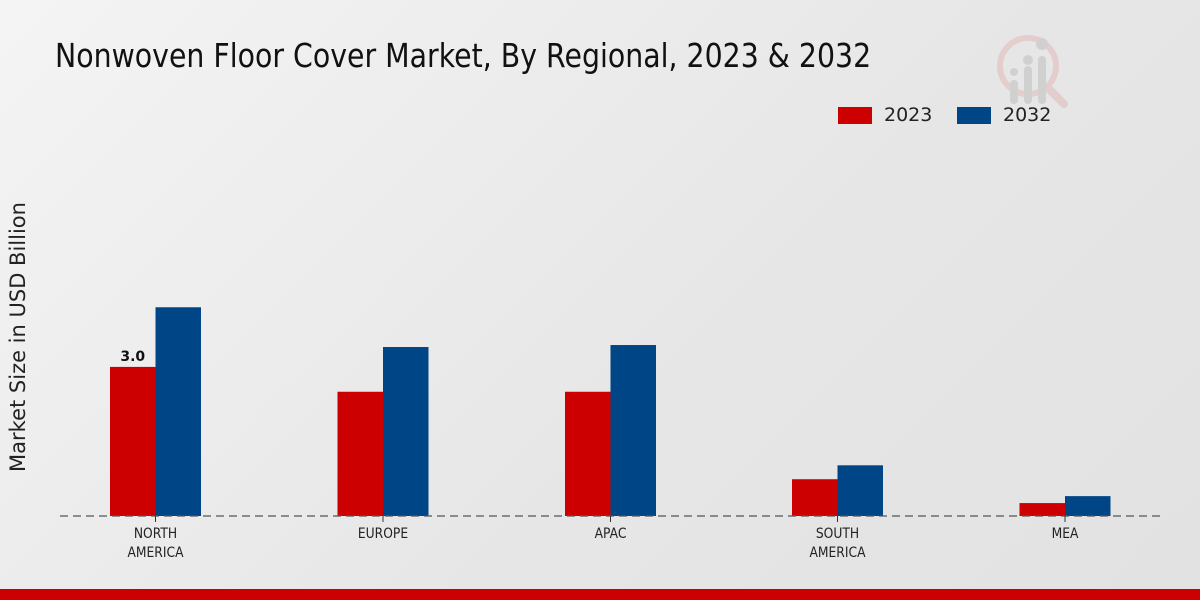 The height and width of the screenshot is (600, 1200). I want to click on legend-item-2023: 2023, so click(885, 115).